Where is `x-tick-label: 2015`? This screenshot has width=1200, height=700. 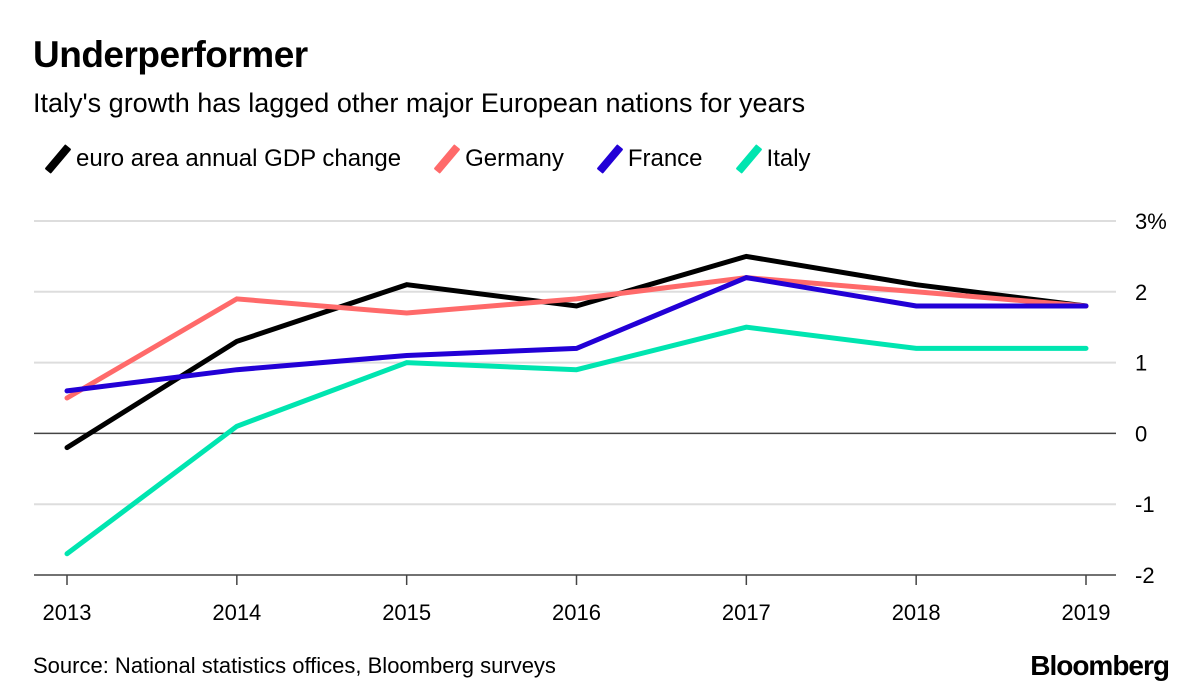 x-tick-label: 2015 is located at coordinates (406, 612).